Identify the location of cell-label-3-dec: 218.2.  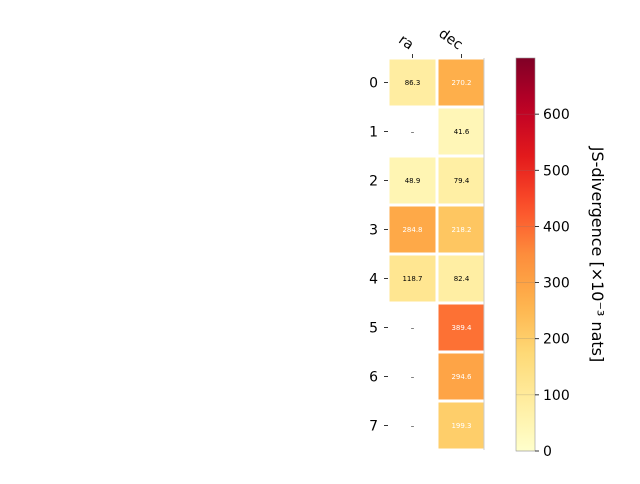
(461, 230).